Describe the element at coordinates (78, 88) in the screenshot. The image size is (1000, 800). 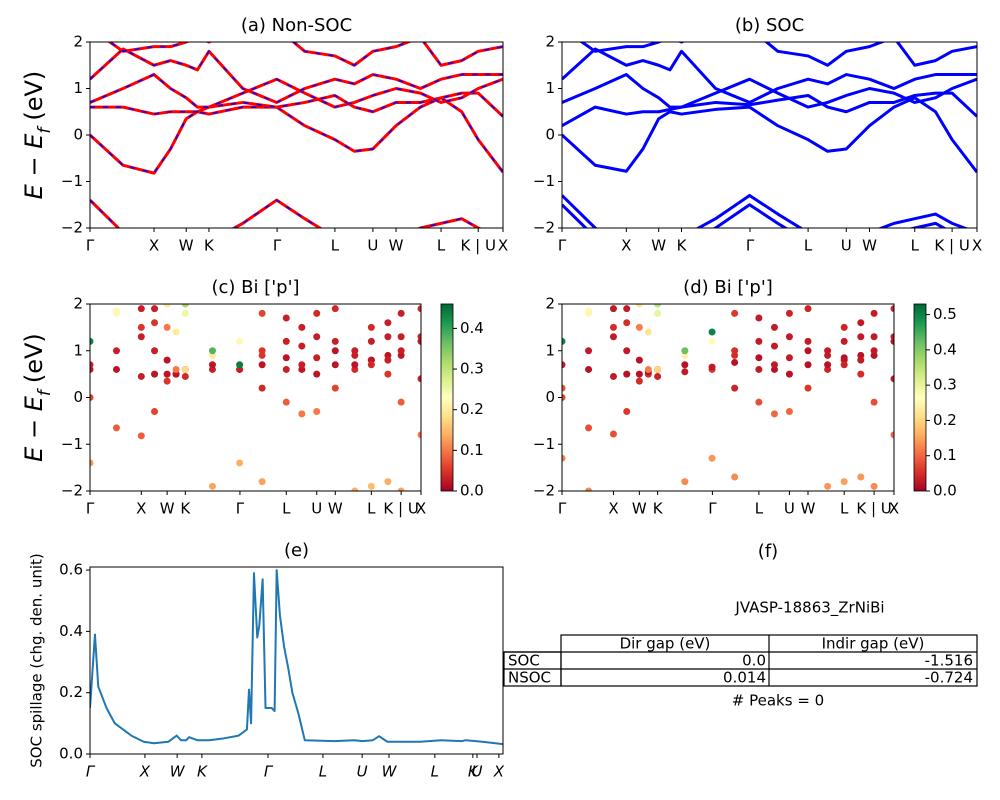
I see `y-tick-label: 1` at that location.